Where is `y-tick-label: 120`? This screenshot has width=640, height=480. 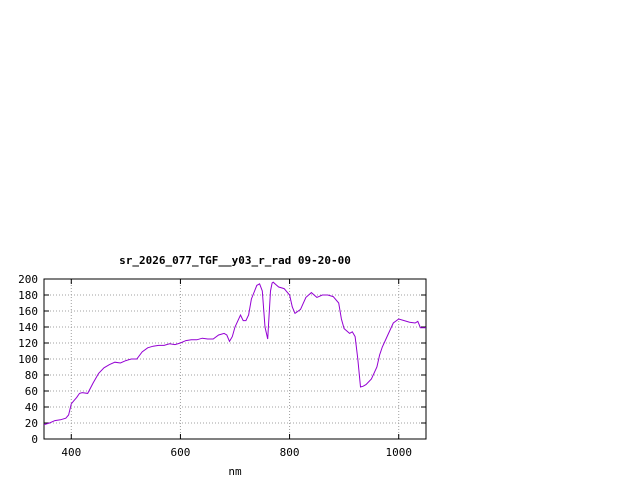
y-tick-label: 120 is located at coordinates (28, 343).